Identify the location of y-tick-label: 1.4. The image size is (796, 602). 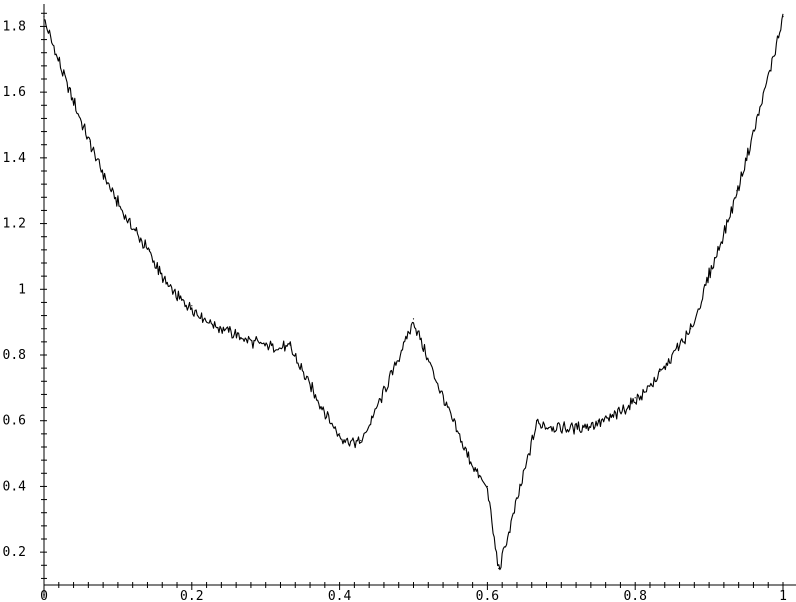
(15, 158).